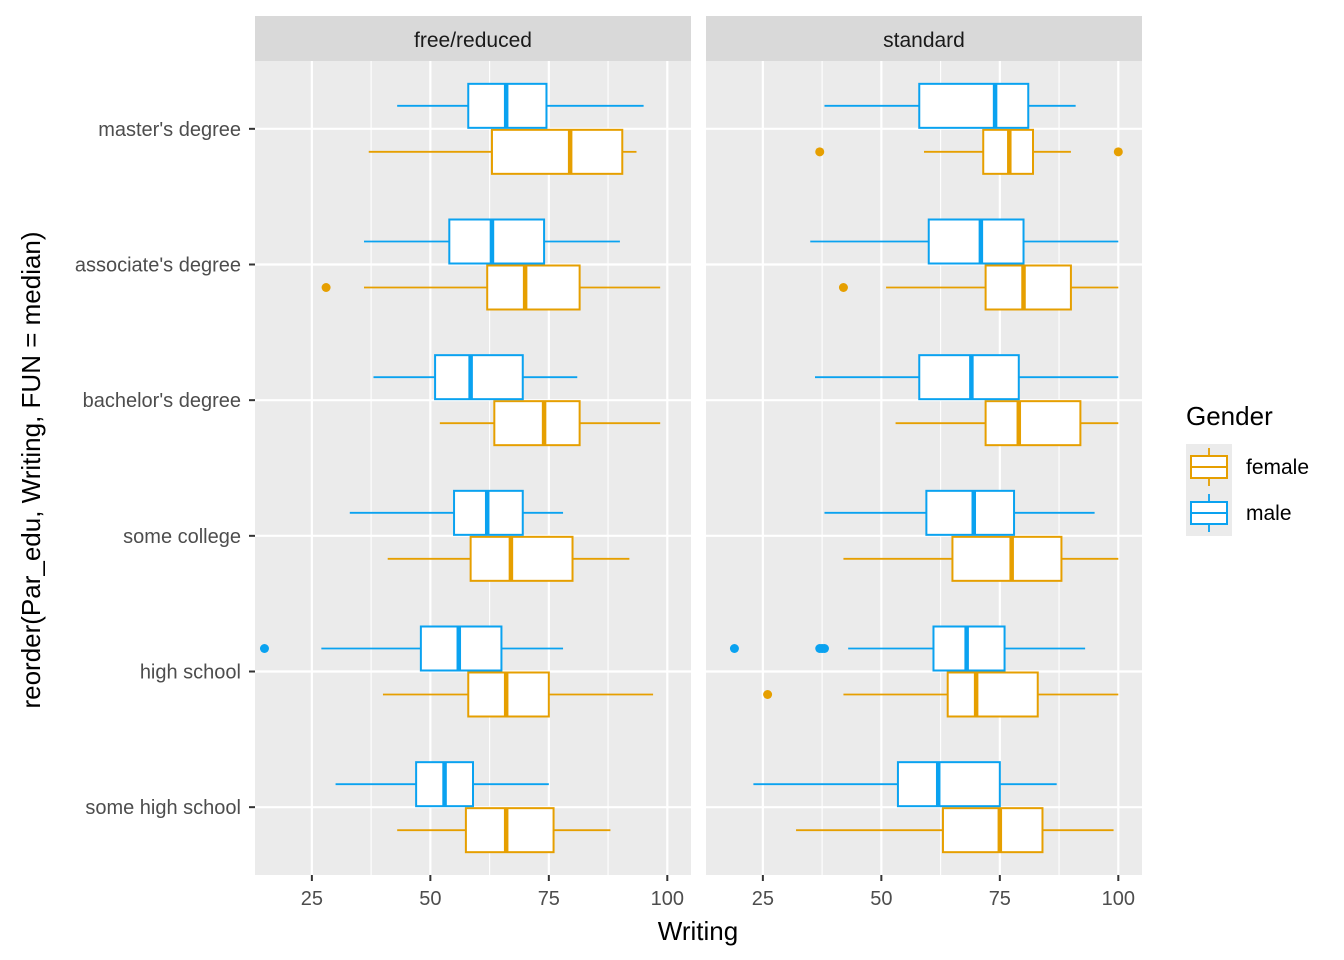 The image size is (1344, 960). I want to click on facet-strip-label: free/reduced, so click(473, 40).